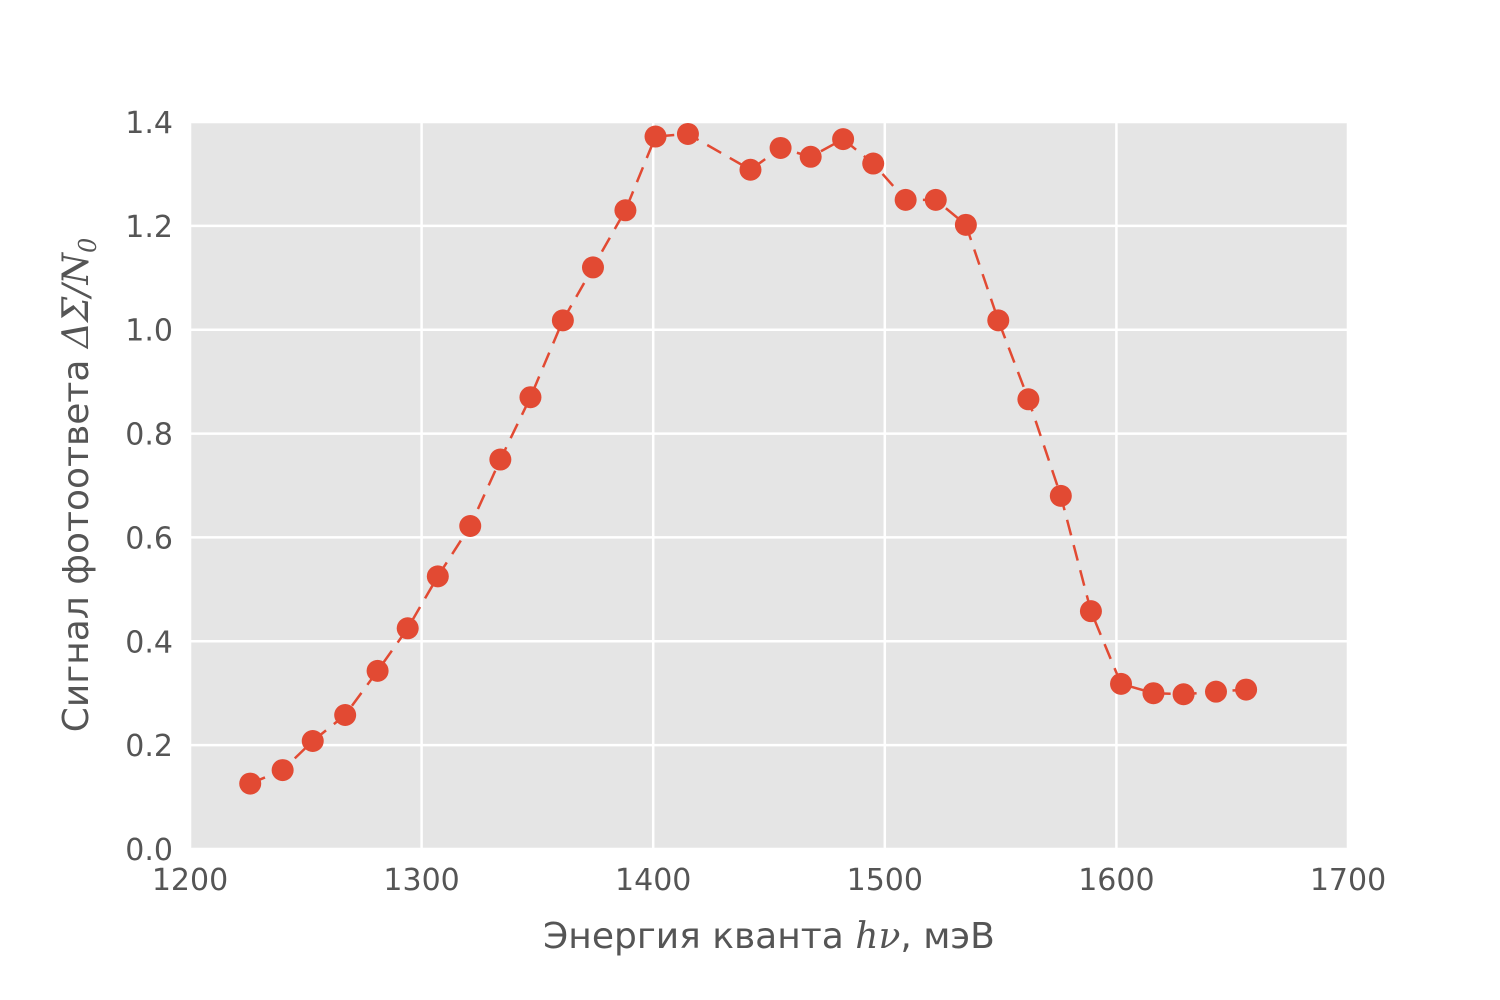  I want to click on x-tick-label: 1200, so click(190, 880).